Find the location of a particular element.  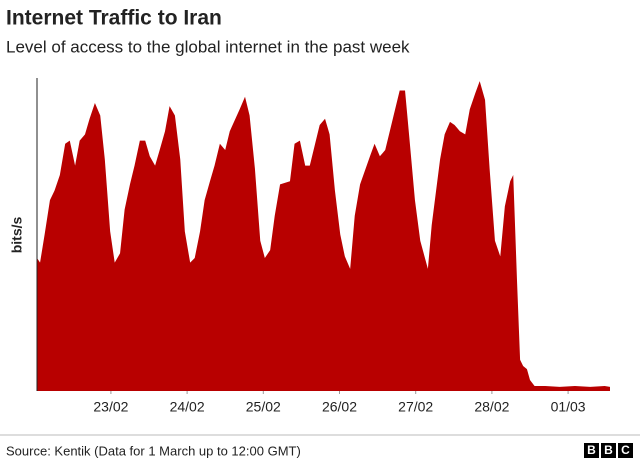

x-tick-label: 28/02 is located at coordinates (491, 407).